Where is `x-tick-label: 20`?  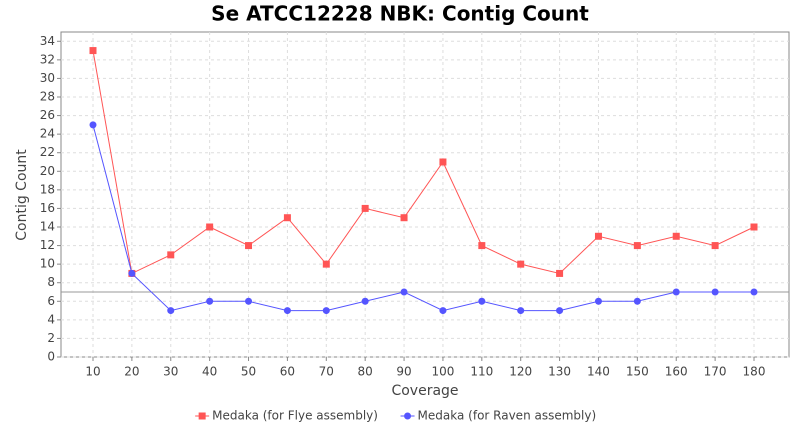
x-tick-label: 20 is located at coordinates (131, 372).